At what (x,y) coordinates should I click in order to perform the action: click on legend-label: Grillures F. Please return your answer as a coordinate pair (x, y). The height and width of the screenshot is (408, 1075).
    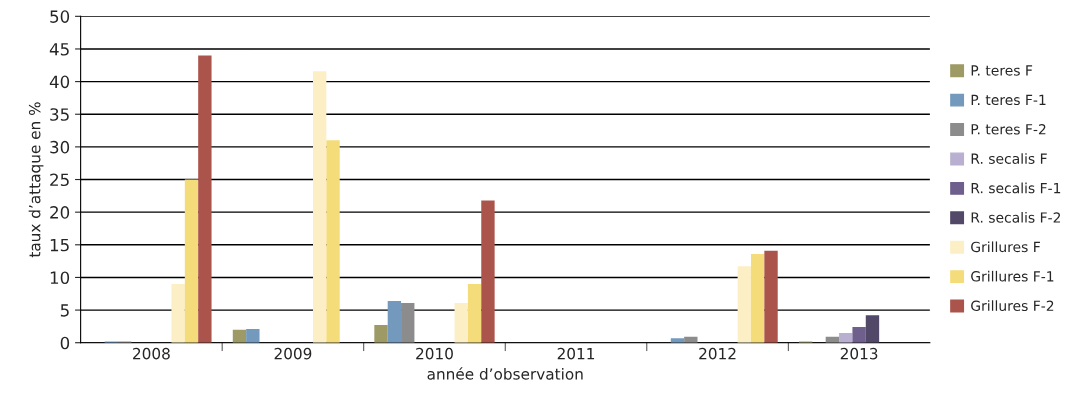
    Looking at the image, I should click on (1005, 247).